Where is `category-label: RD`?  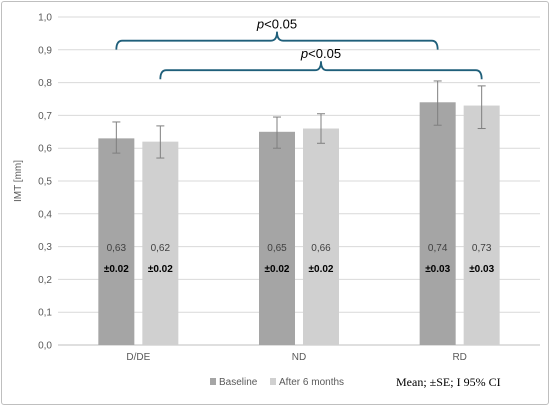 category-label: RD is located at coordinates (459, 357).